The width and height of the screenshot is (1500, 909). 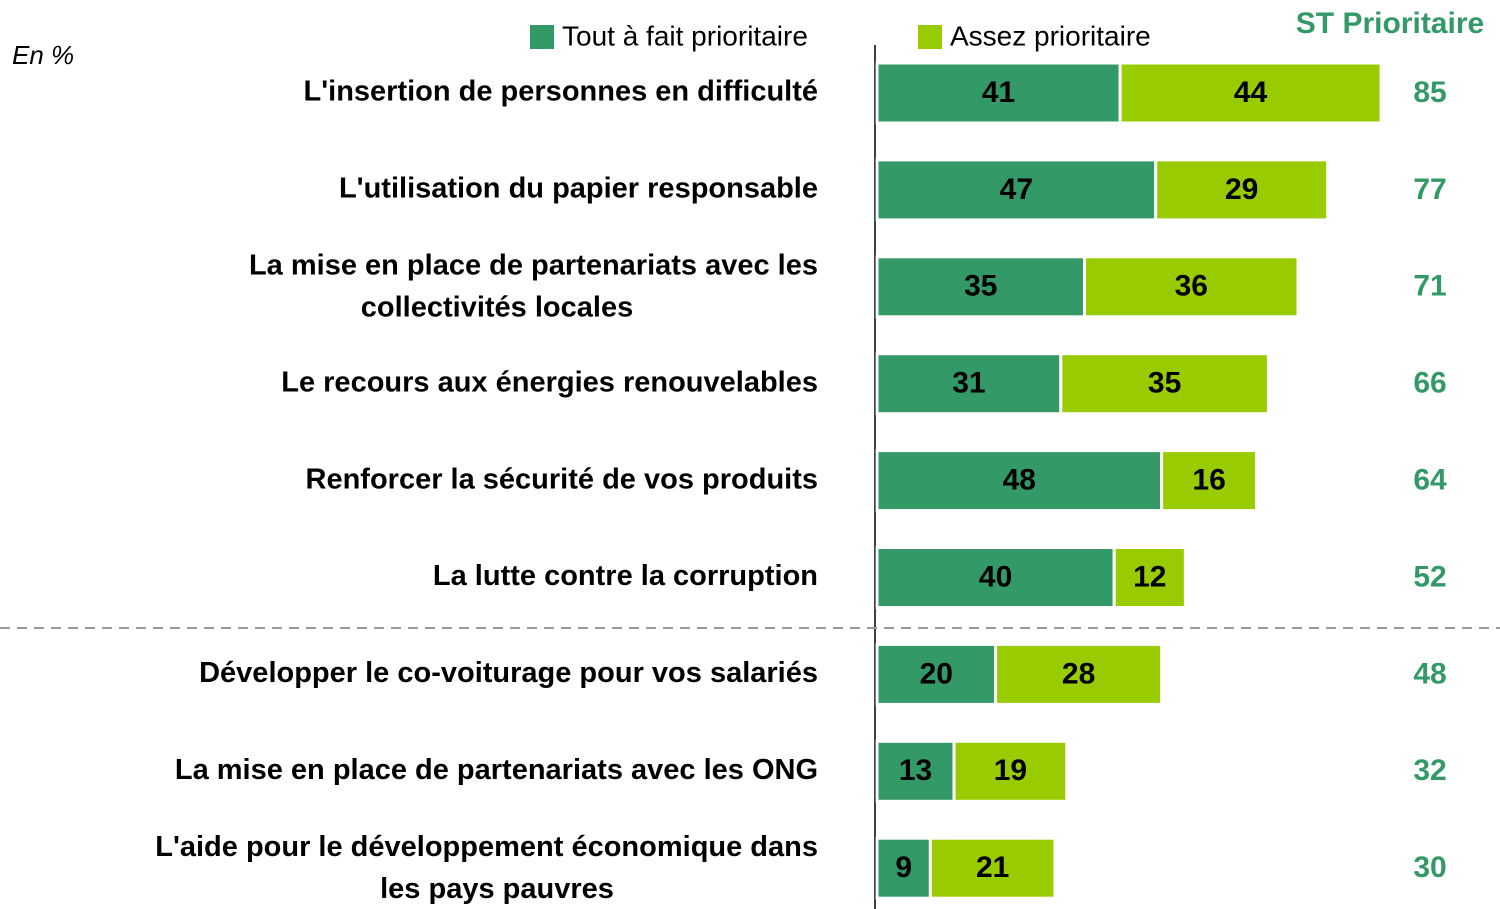 What do you see at coordinates (561, 92) in the screenshot?
I see `category-label: L'insertion de personnes en difficulté` at bounding box center [561, 92].